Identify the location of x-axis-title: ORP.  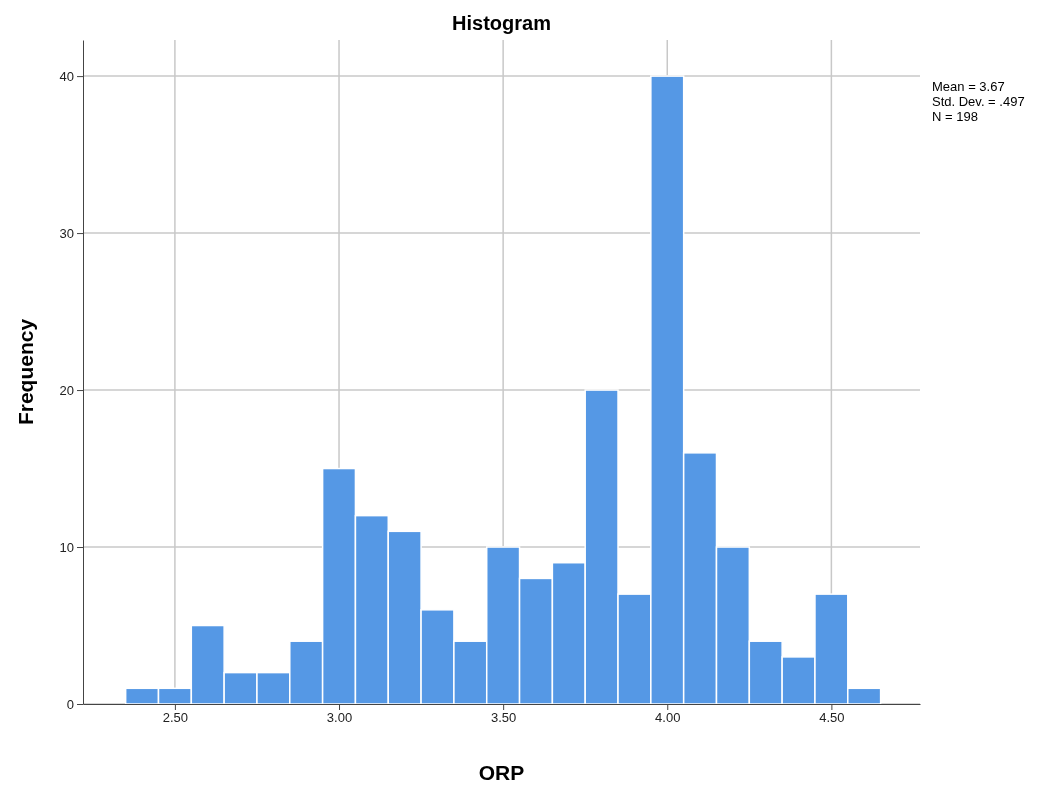
(501, 772).